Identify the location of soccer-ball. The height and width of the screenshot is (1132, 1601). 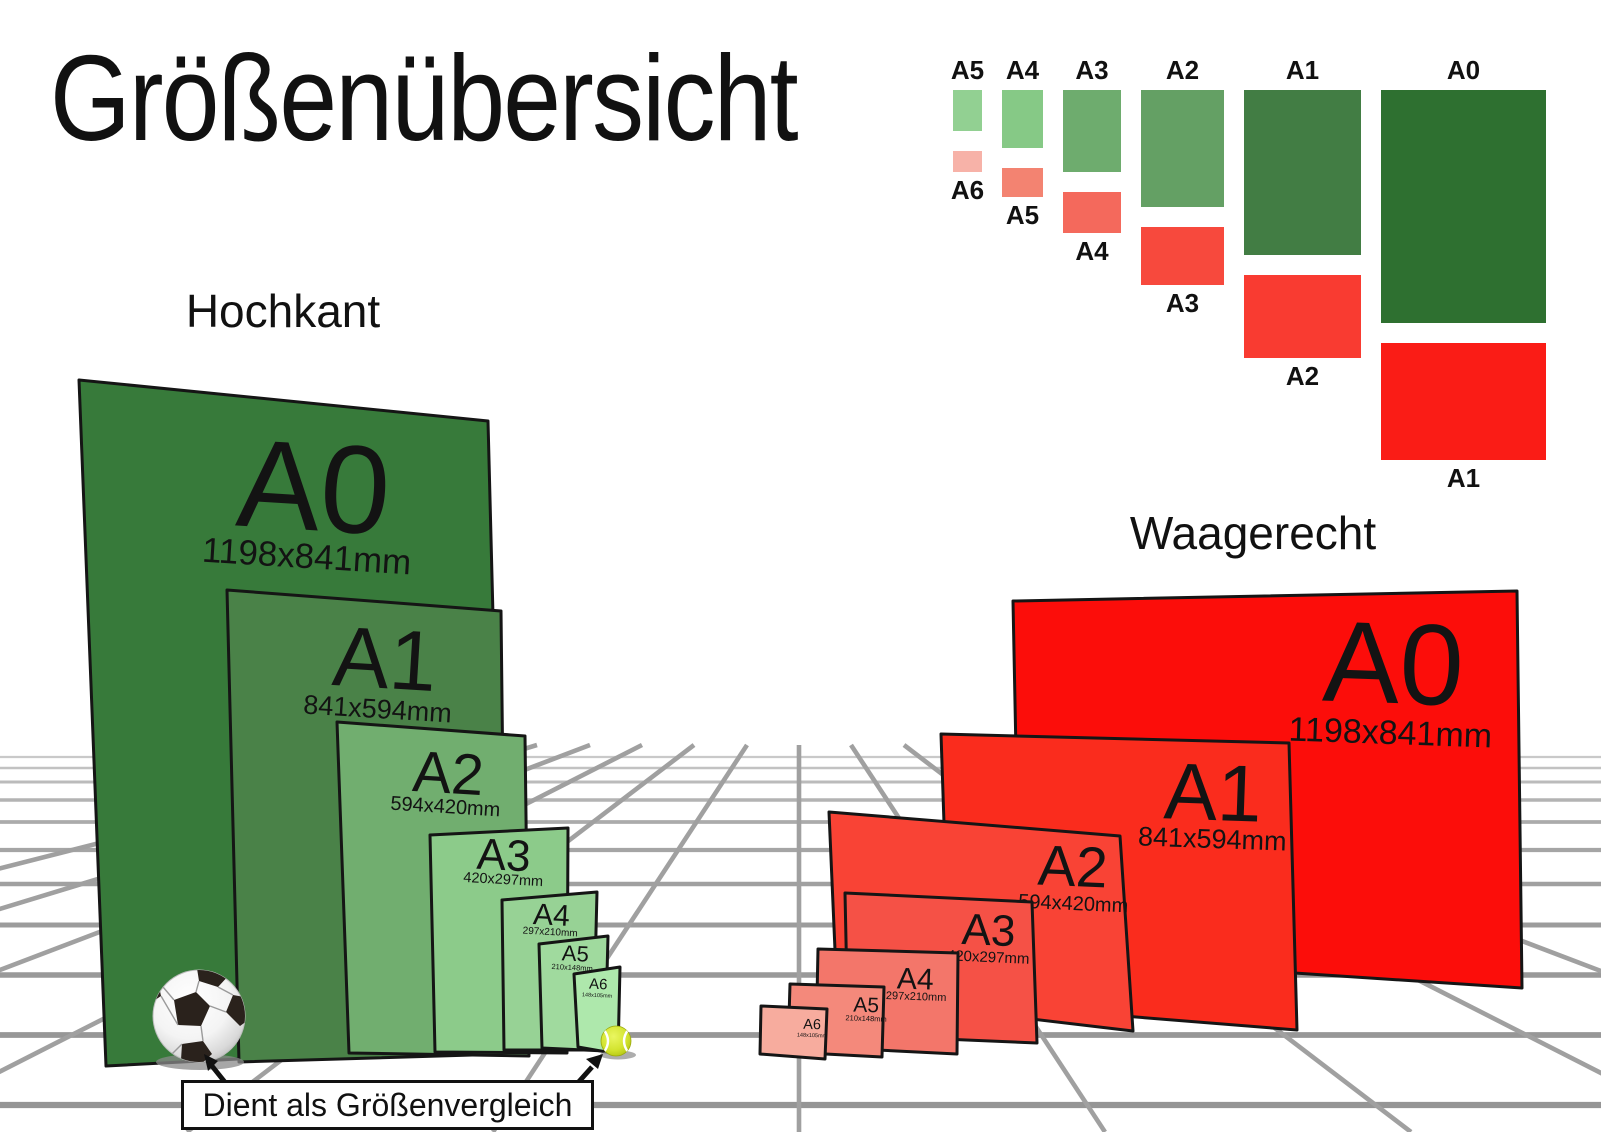
(199, 1019).